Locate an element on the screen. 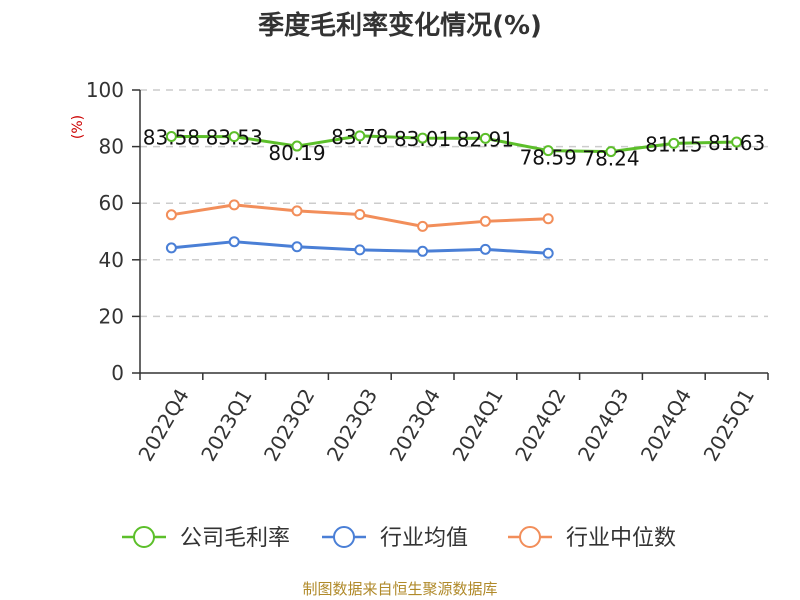 Image resolution: width=800 pixels, height=600 pixels. series-0-point-2025Q1 is located at coordinates (737, 142).